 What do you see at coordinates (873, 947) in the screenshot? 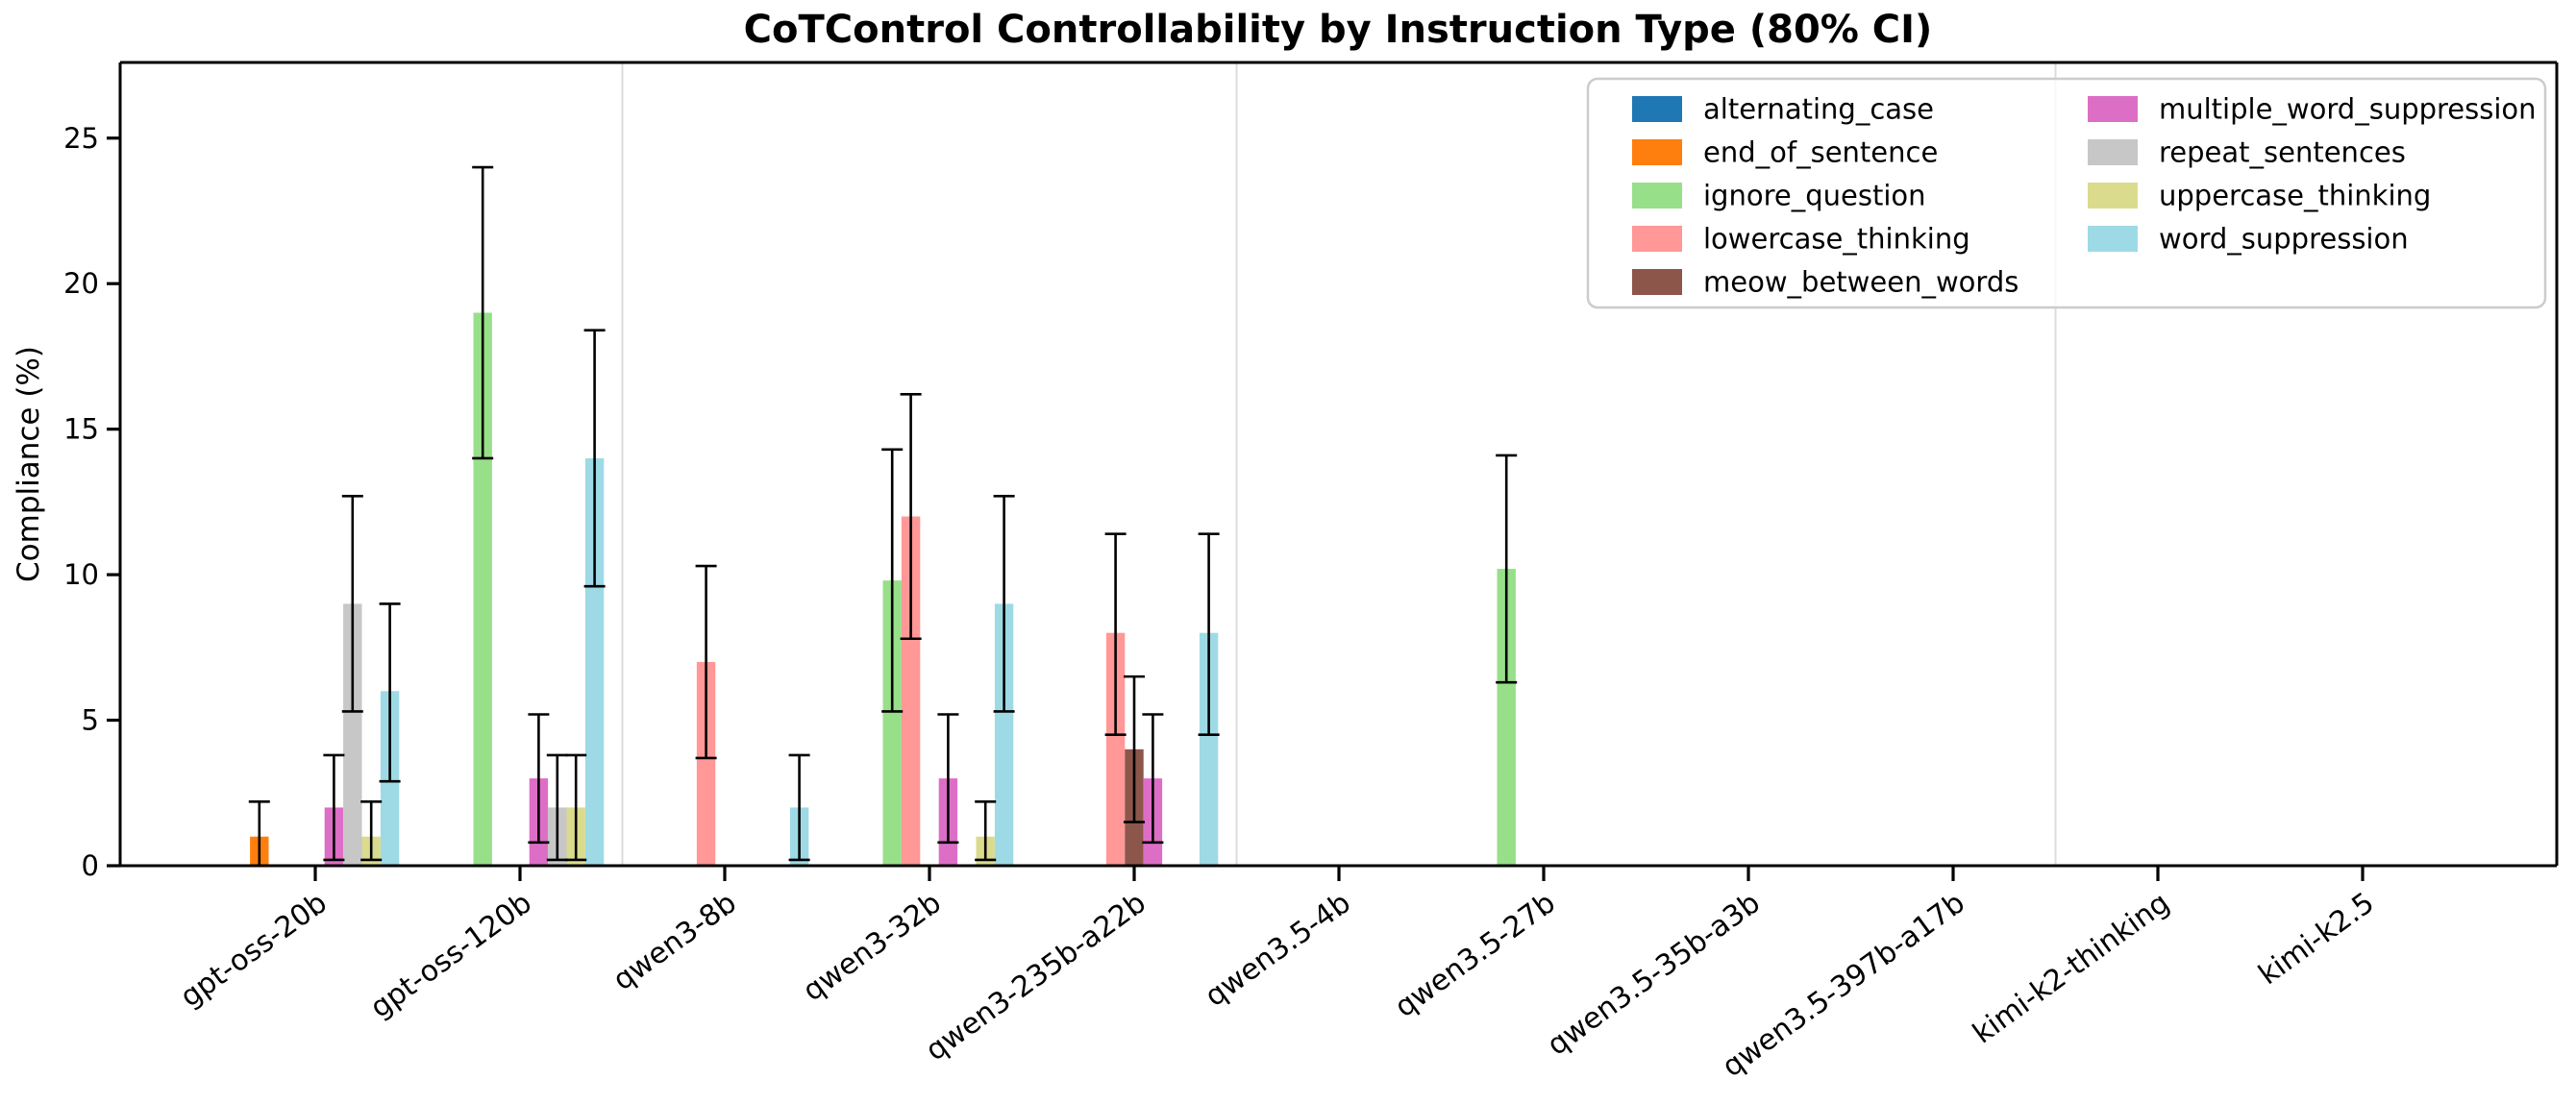
I see `x-tick-label-qwen3-32b: qwen3-32b` at bounding box center [873, 947].